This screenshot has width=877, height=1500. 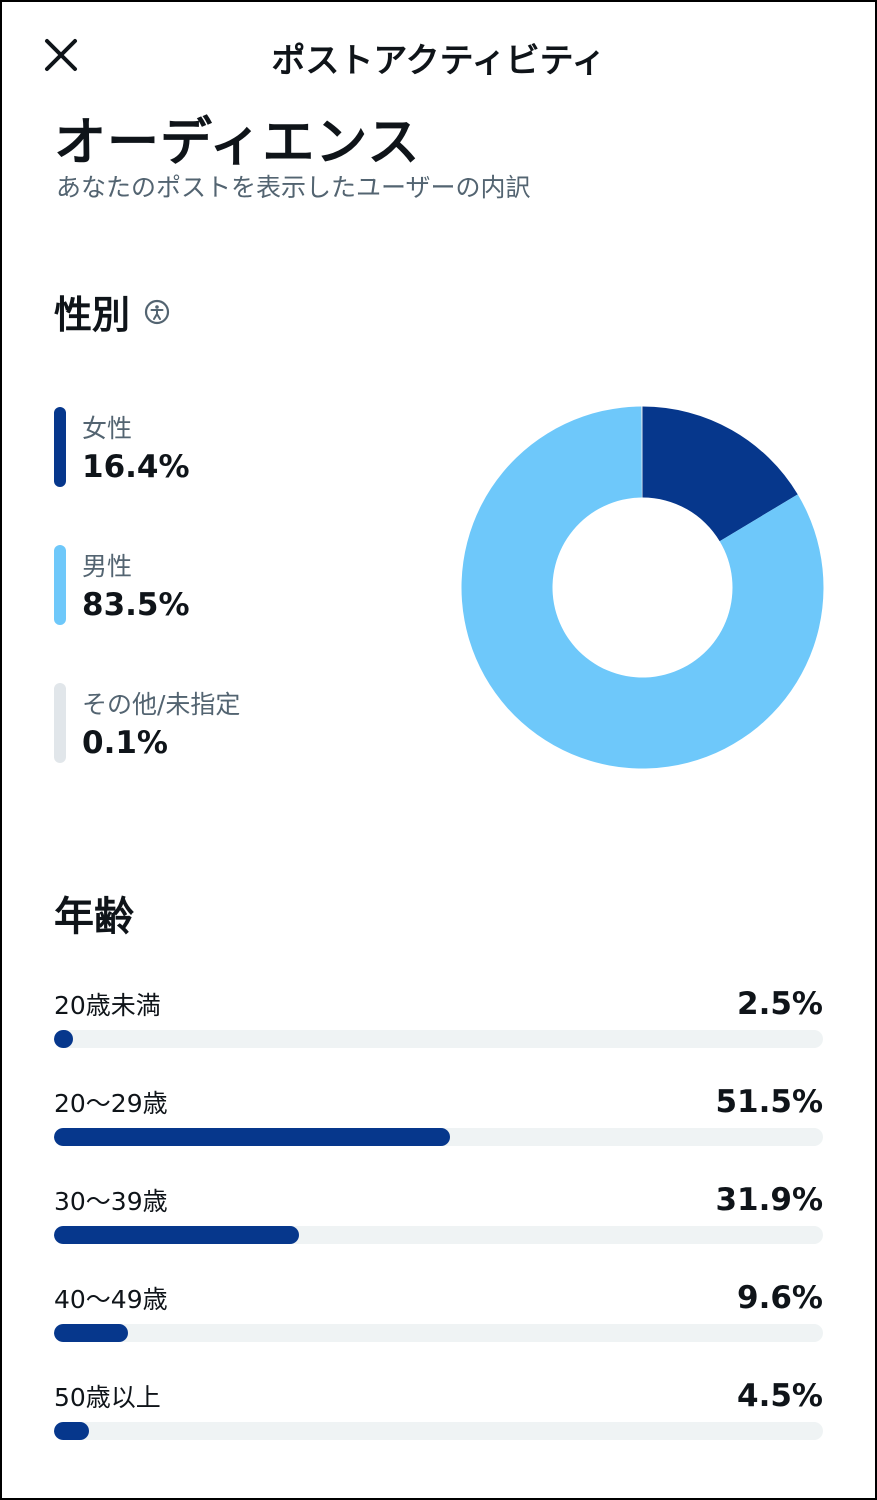 I want to click on legend-item-male: 男性 83.5%, so click(x=224, y=585).